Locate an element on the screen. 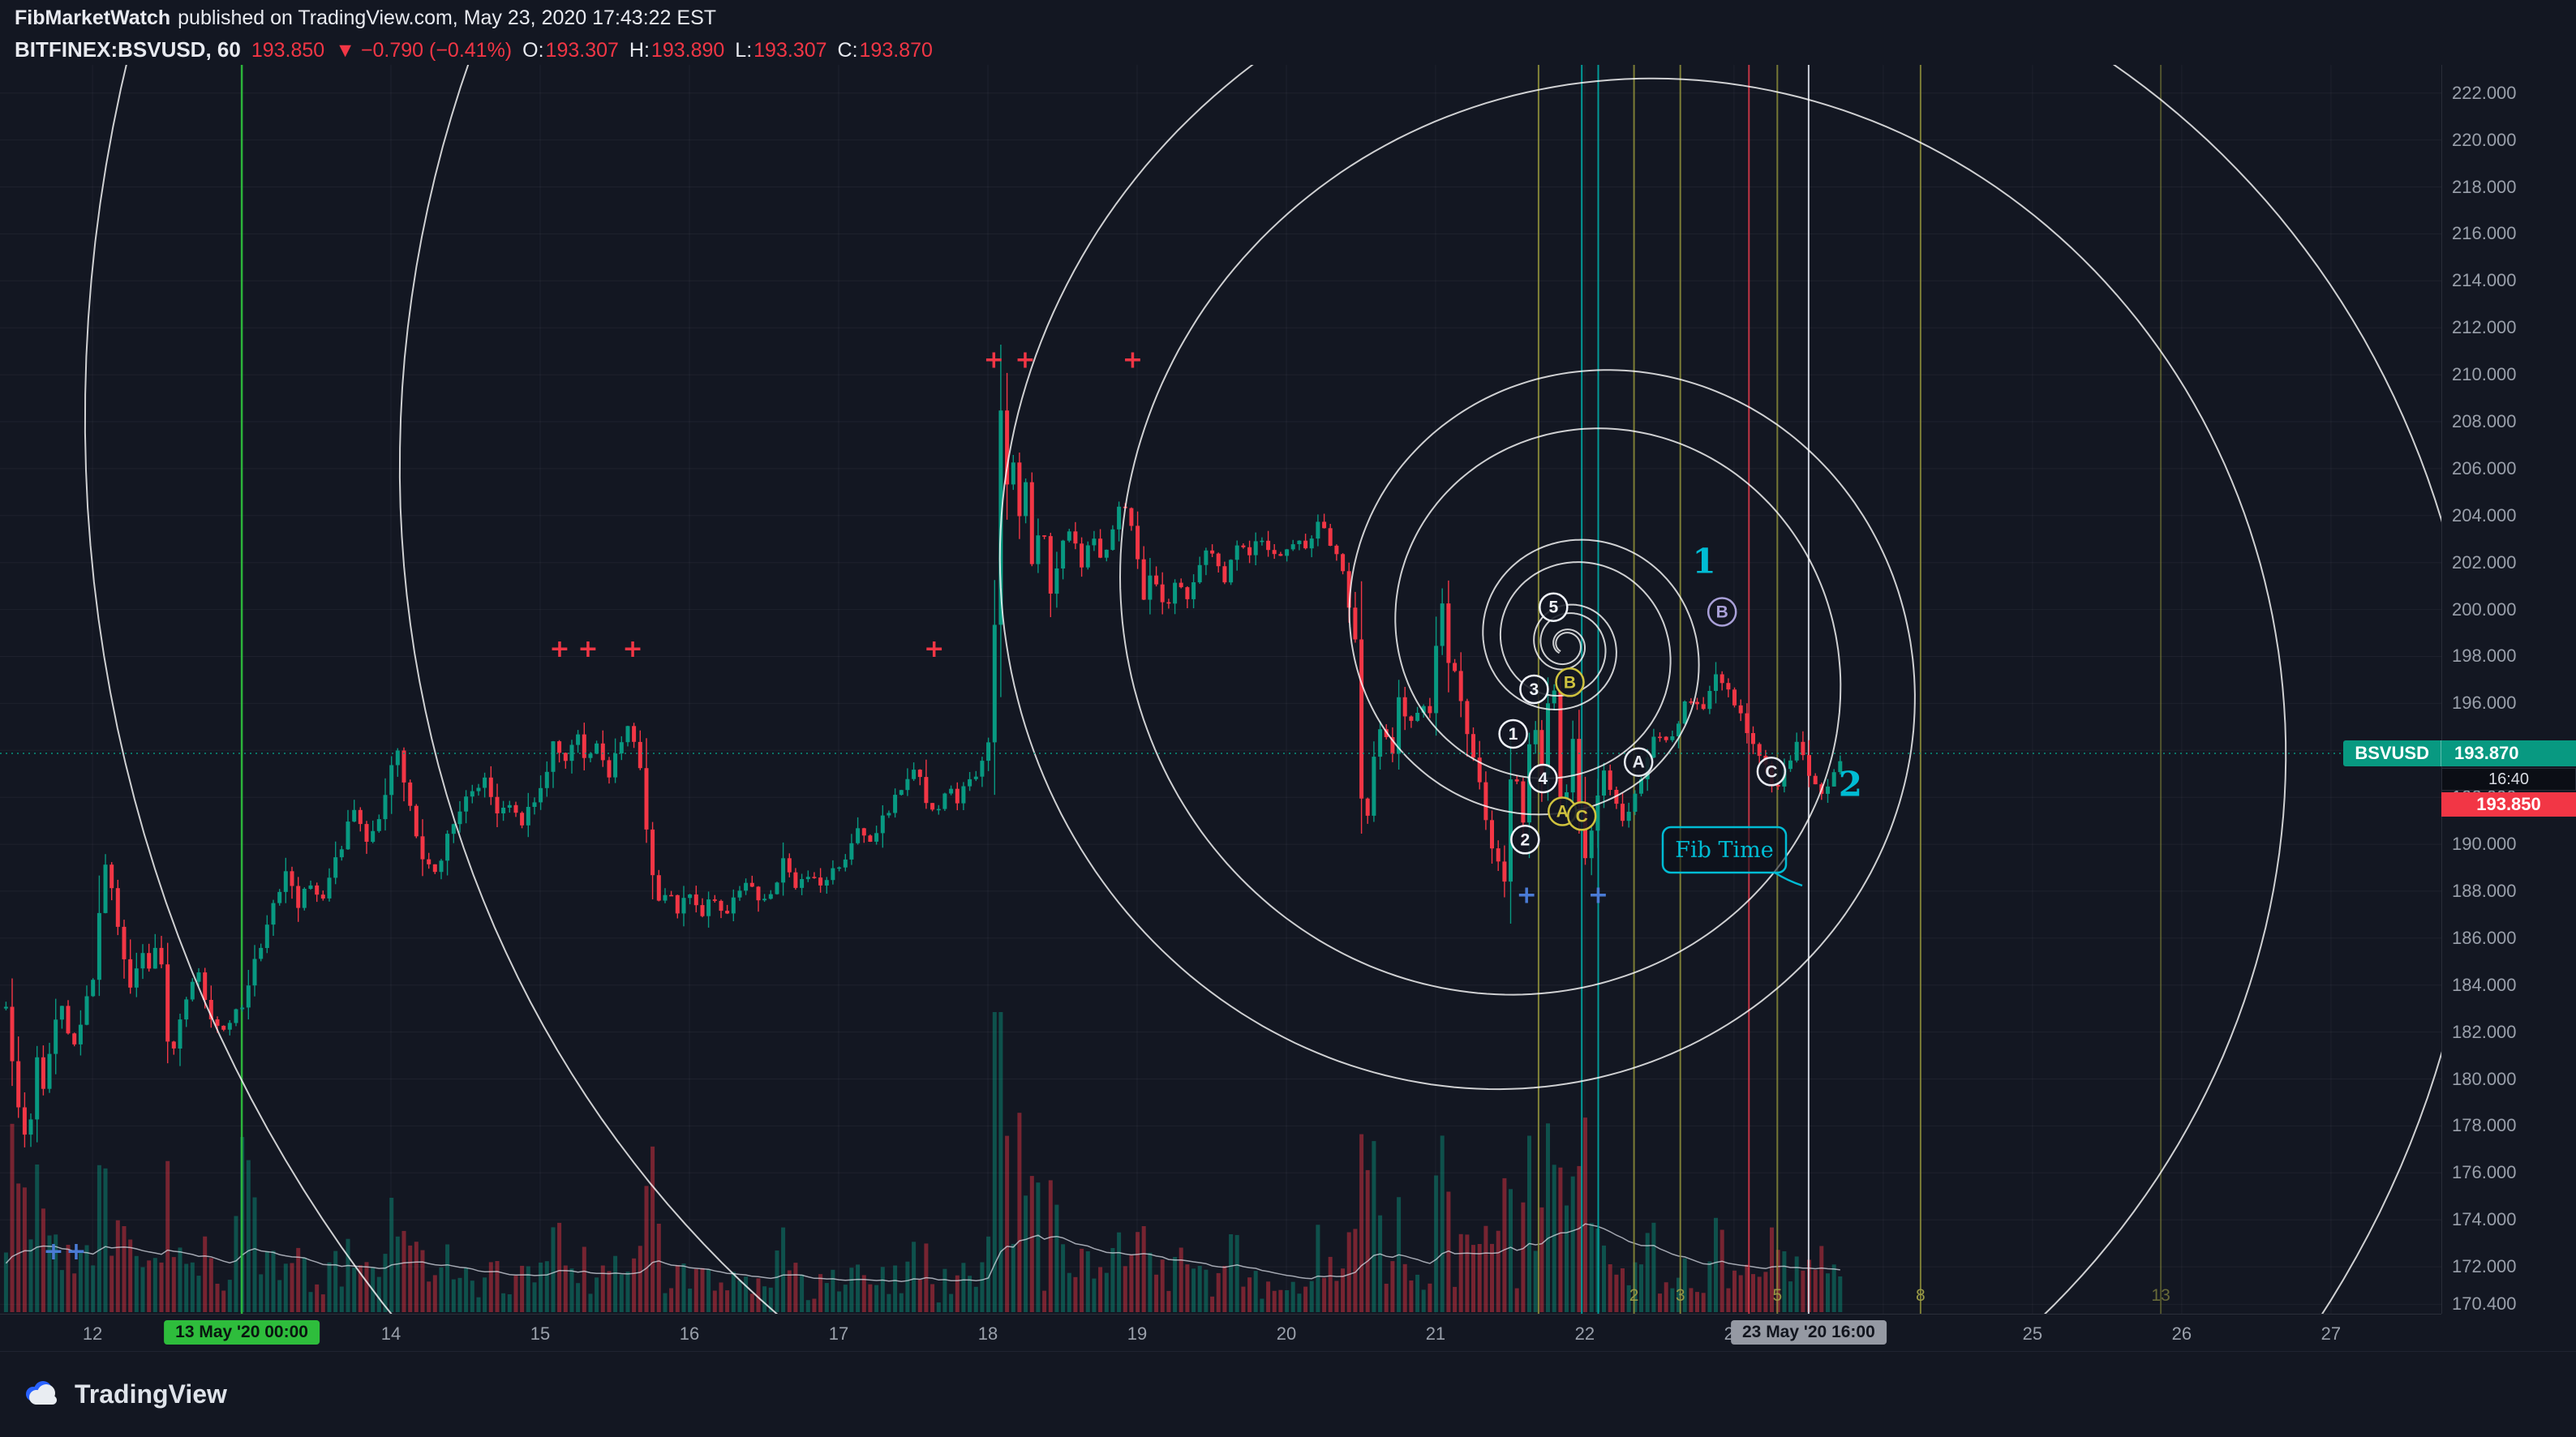 The height and width of the screenshot is (1437, 2576). price-tick-label: 208.000 is located at coordinates (2484, 421).